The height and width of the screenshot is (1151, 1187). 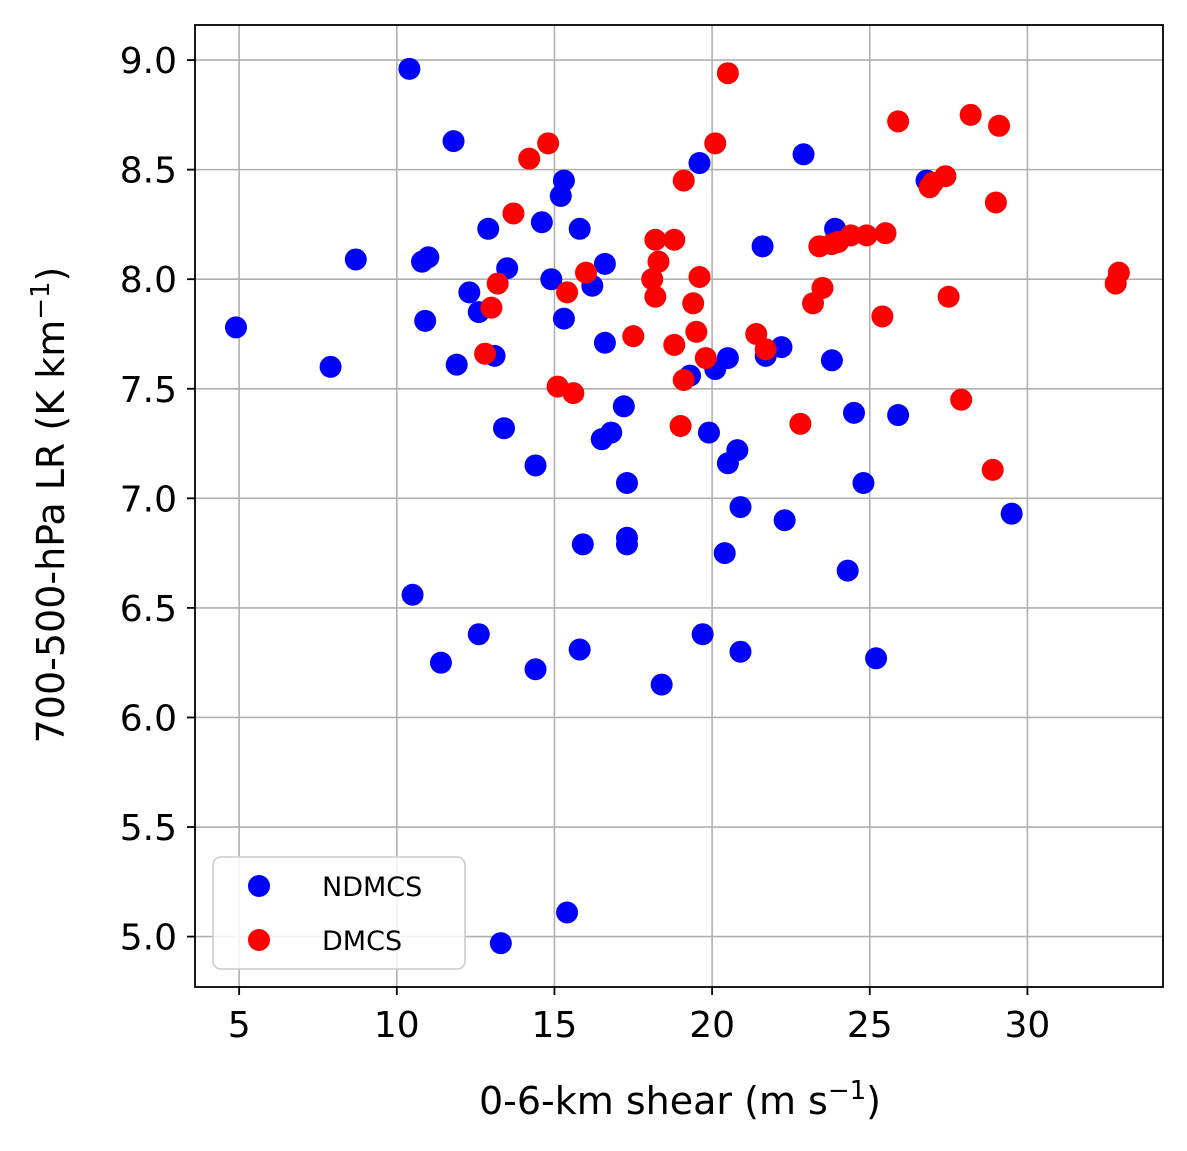 What do you see at coordinates (148, 609) in the screenshot?
I see `y-tick-label: 6.5` at bounding box center [148, 609].